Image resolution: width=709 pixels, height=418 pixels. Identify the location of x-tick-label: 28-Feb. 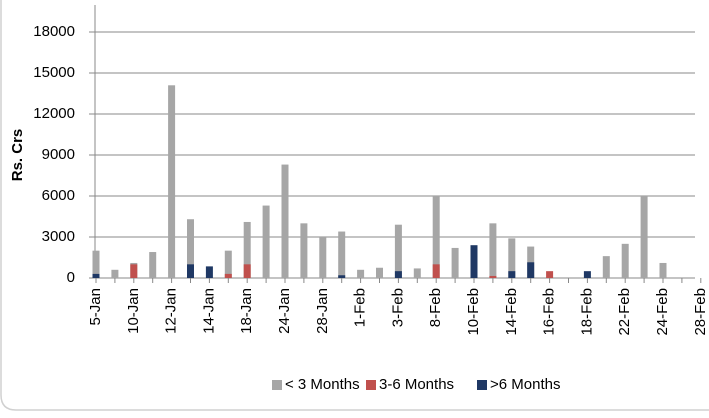
(700, 312).